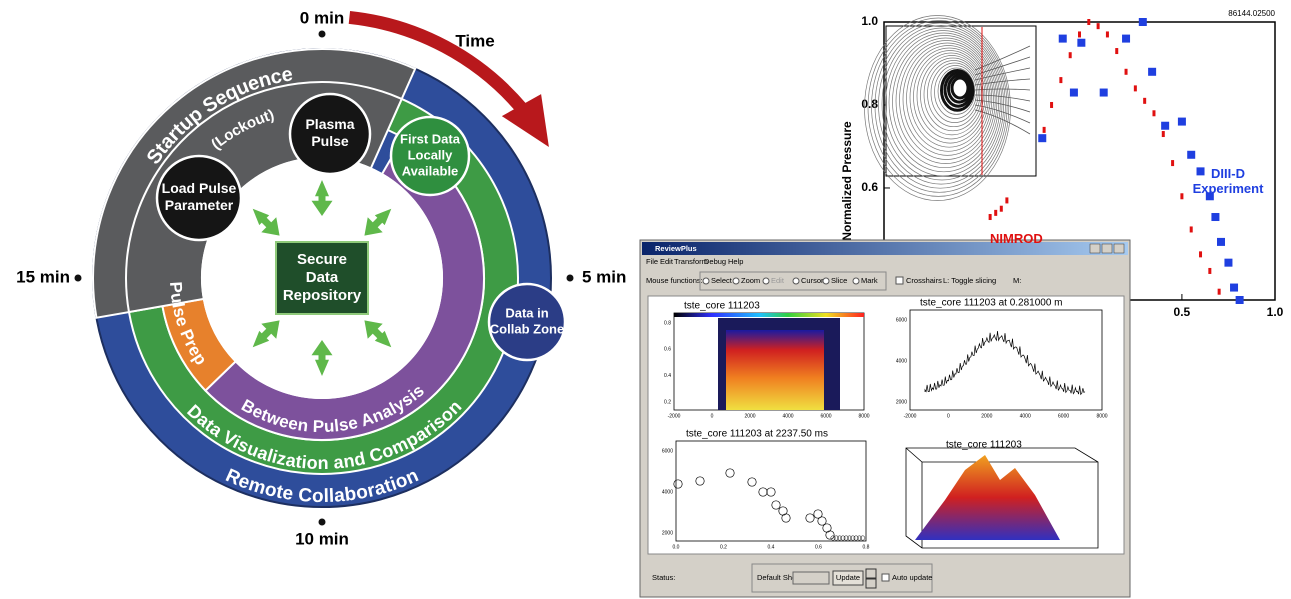  I want to click on panel-y-tick: 2000, so click(901, 402).